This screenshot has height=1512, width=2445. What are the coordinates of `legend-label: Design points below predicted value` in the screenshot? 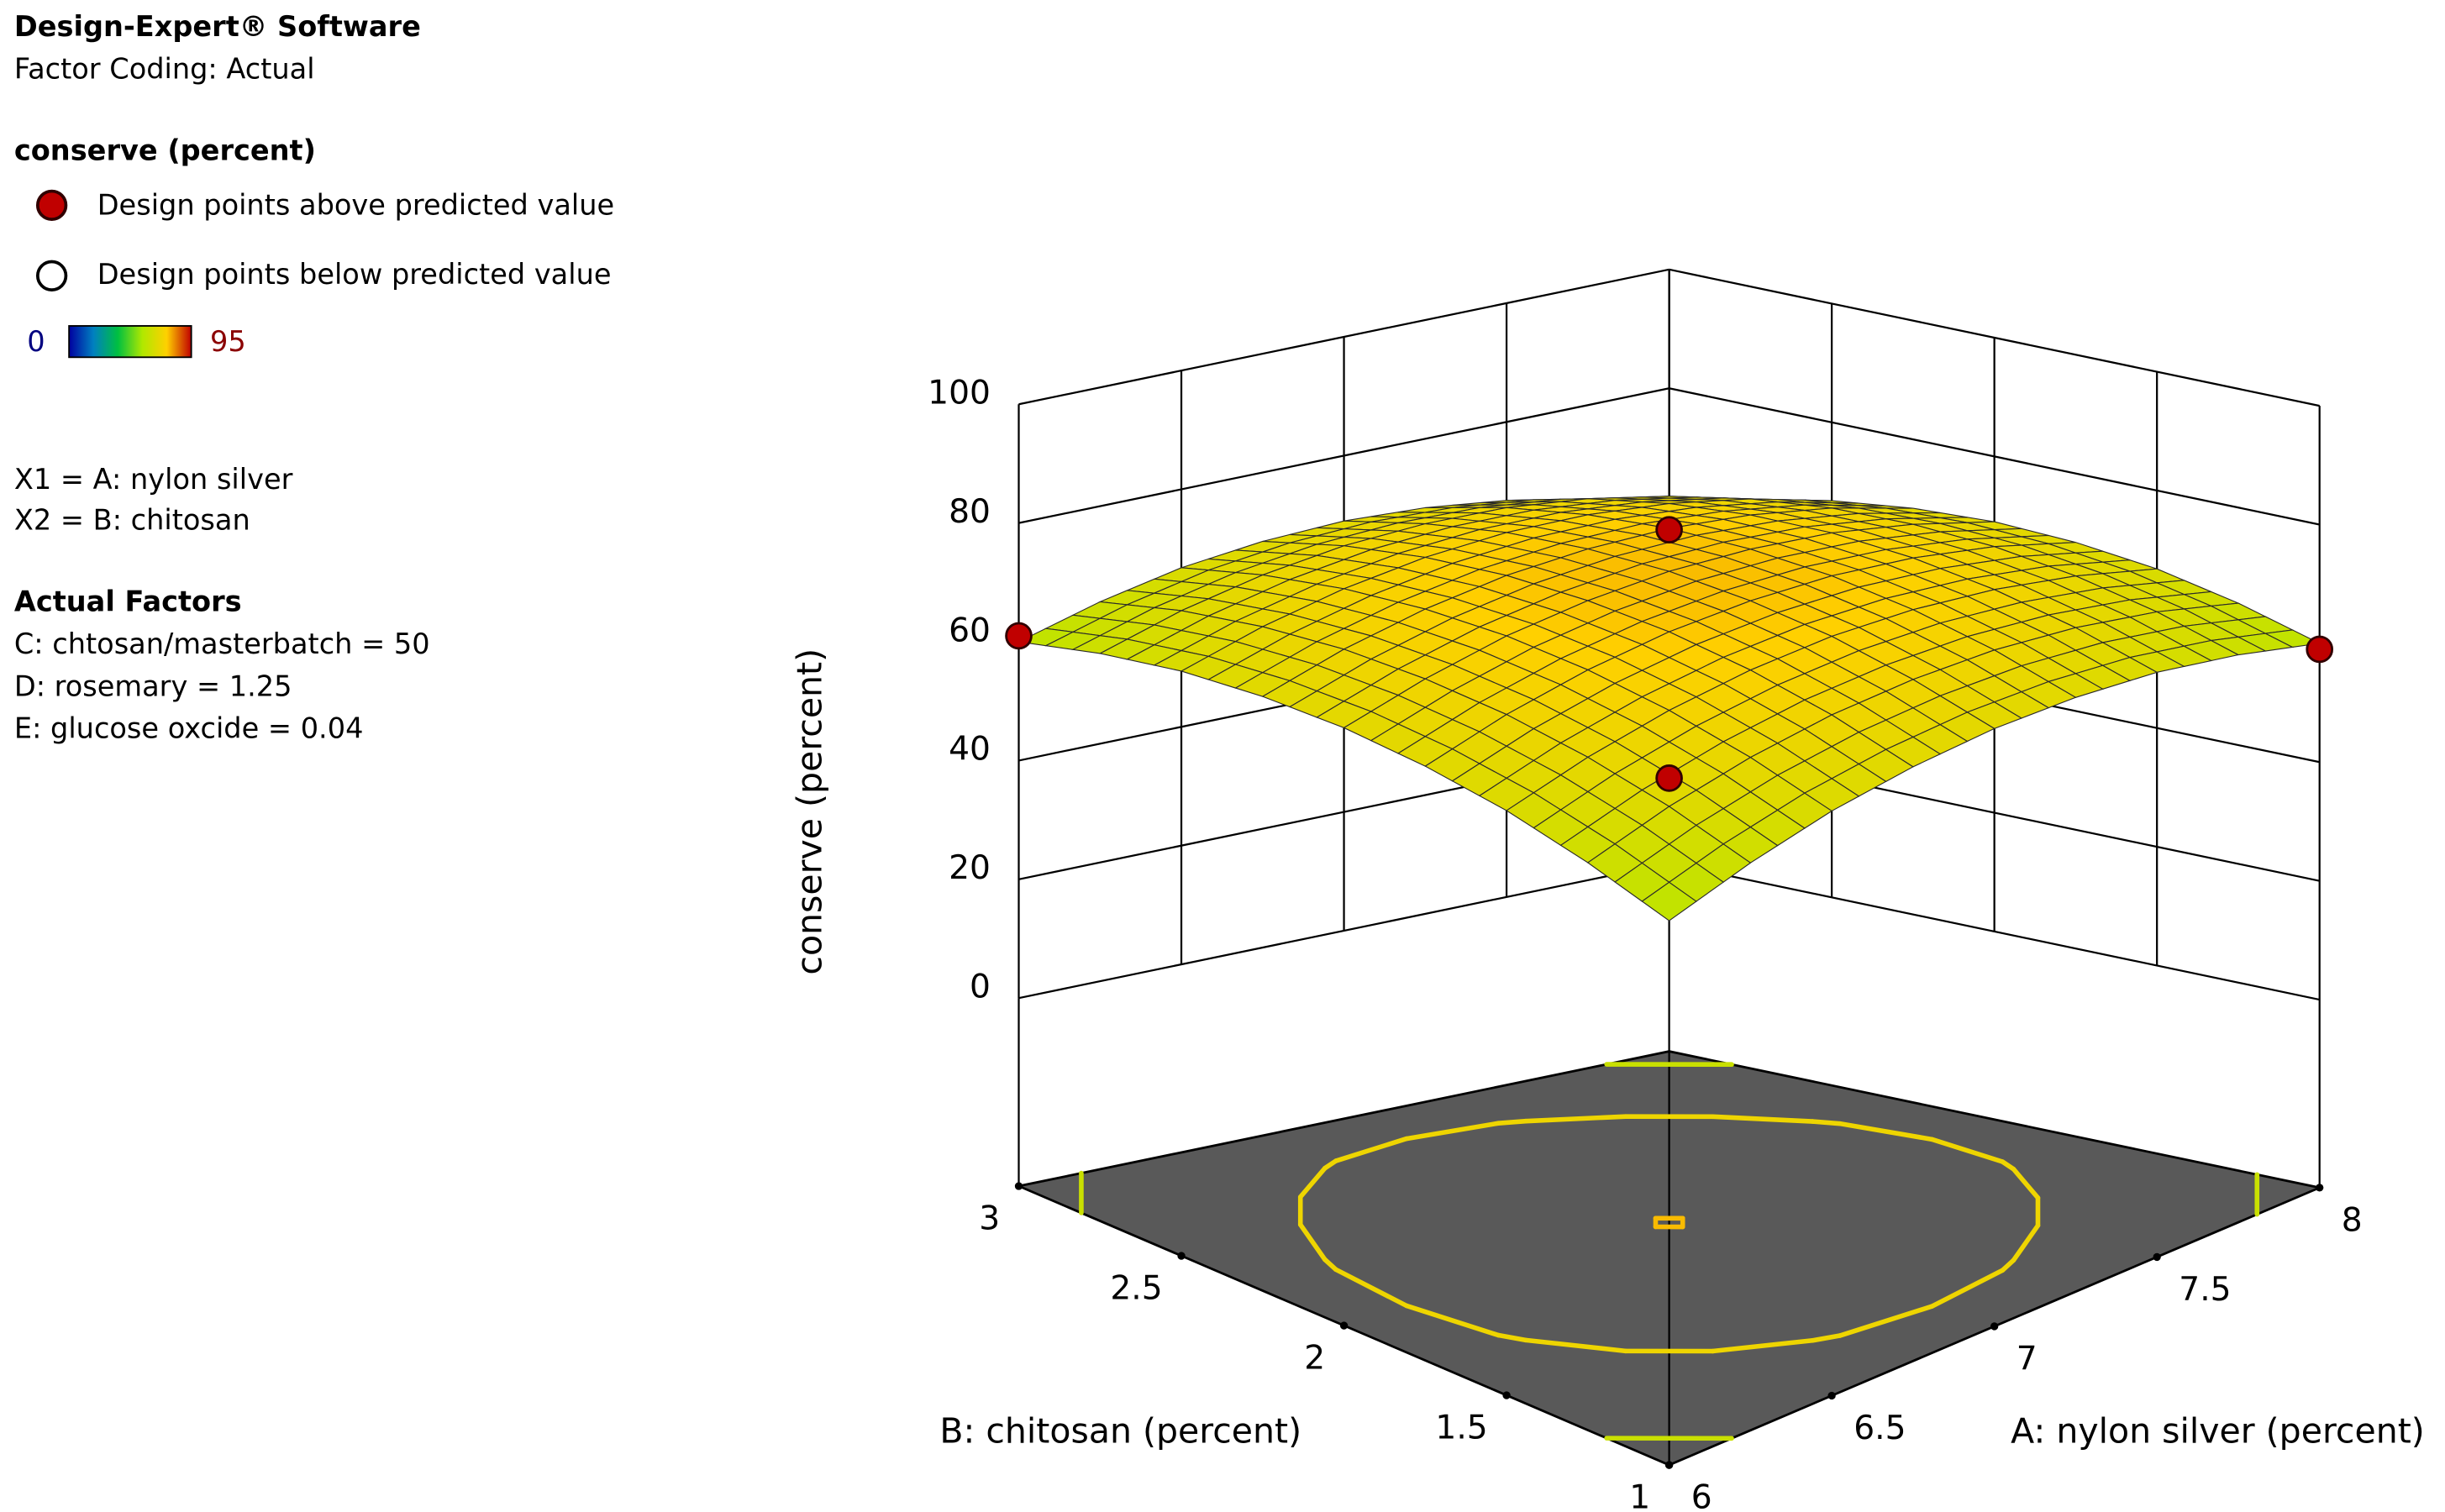 It's located at (355, 274).